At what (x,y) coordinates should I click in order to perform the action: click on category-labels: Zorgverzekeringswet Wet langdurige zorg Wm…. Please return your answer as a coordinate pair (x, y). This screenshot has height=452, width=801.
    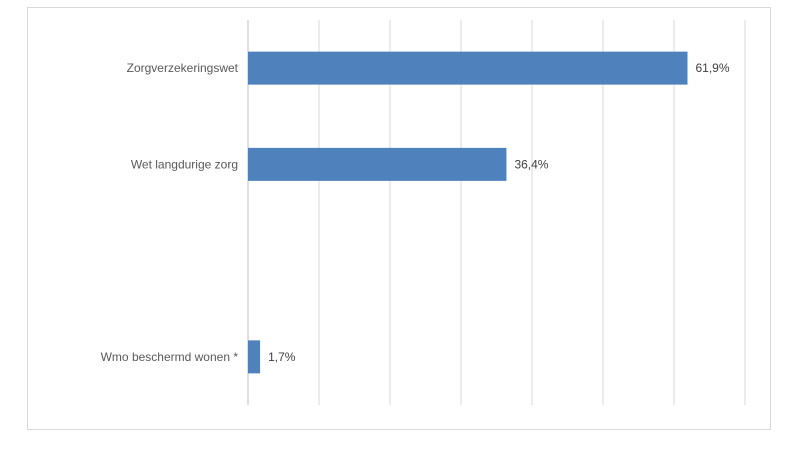
    Looking at the image, I should click on (170, 212).